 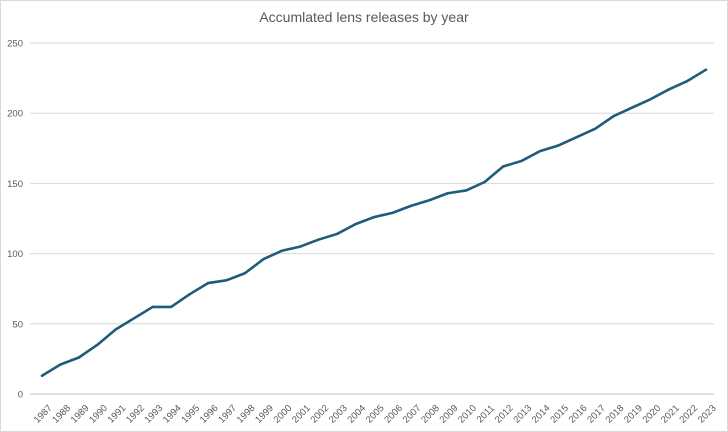 I want to click on x-tick-label: 1995, so click(x=190, y=414).